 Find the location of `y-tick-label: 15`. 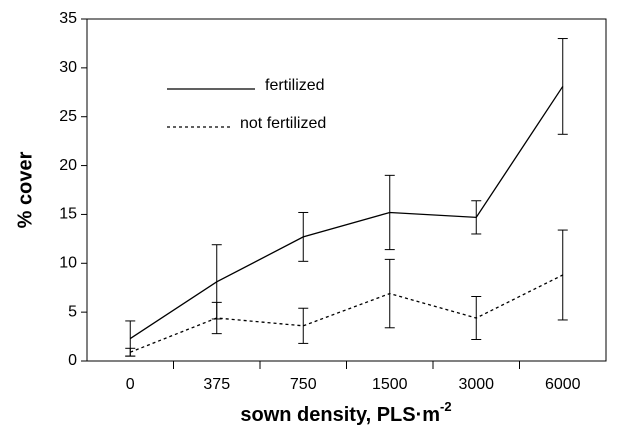

y-tick-label: 15 is located at coordinates (68, 214).